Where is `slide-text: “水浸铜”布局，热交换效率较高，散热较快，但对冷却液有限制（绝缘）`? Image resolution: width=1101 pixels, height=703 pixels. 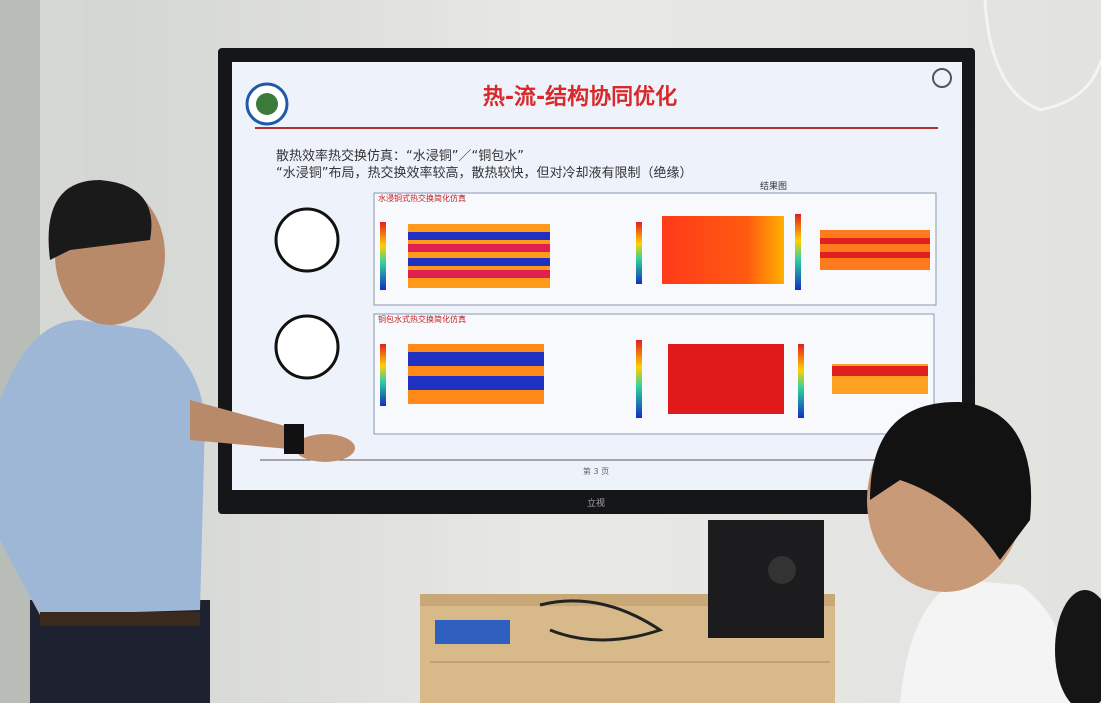
slide-text: “水浸铜”布局，热交换效率较高，散热较快，但对冷却液有限制（绝缘） is located at coordinates (484, 173).